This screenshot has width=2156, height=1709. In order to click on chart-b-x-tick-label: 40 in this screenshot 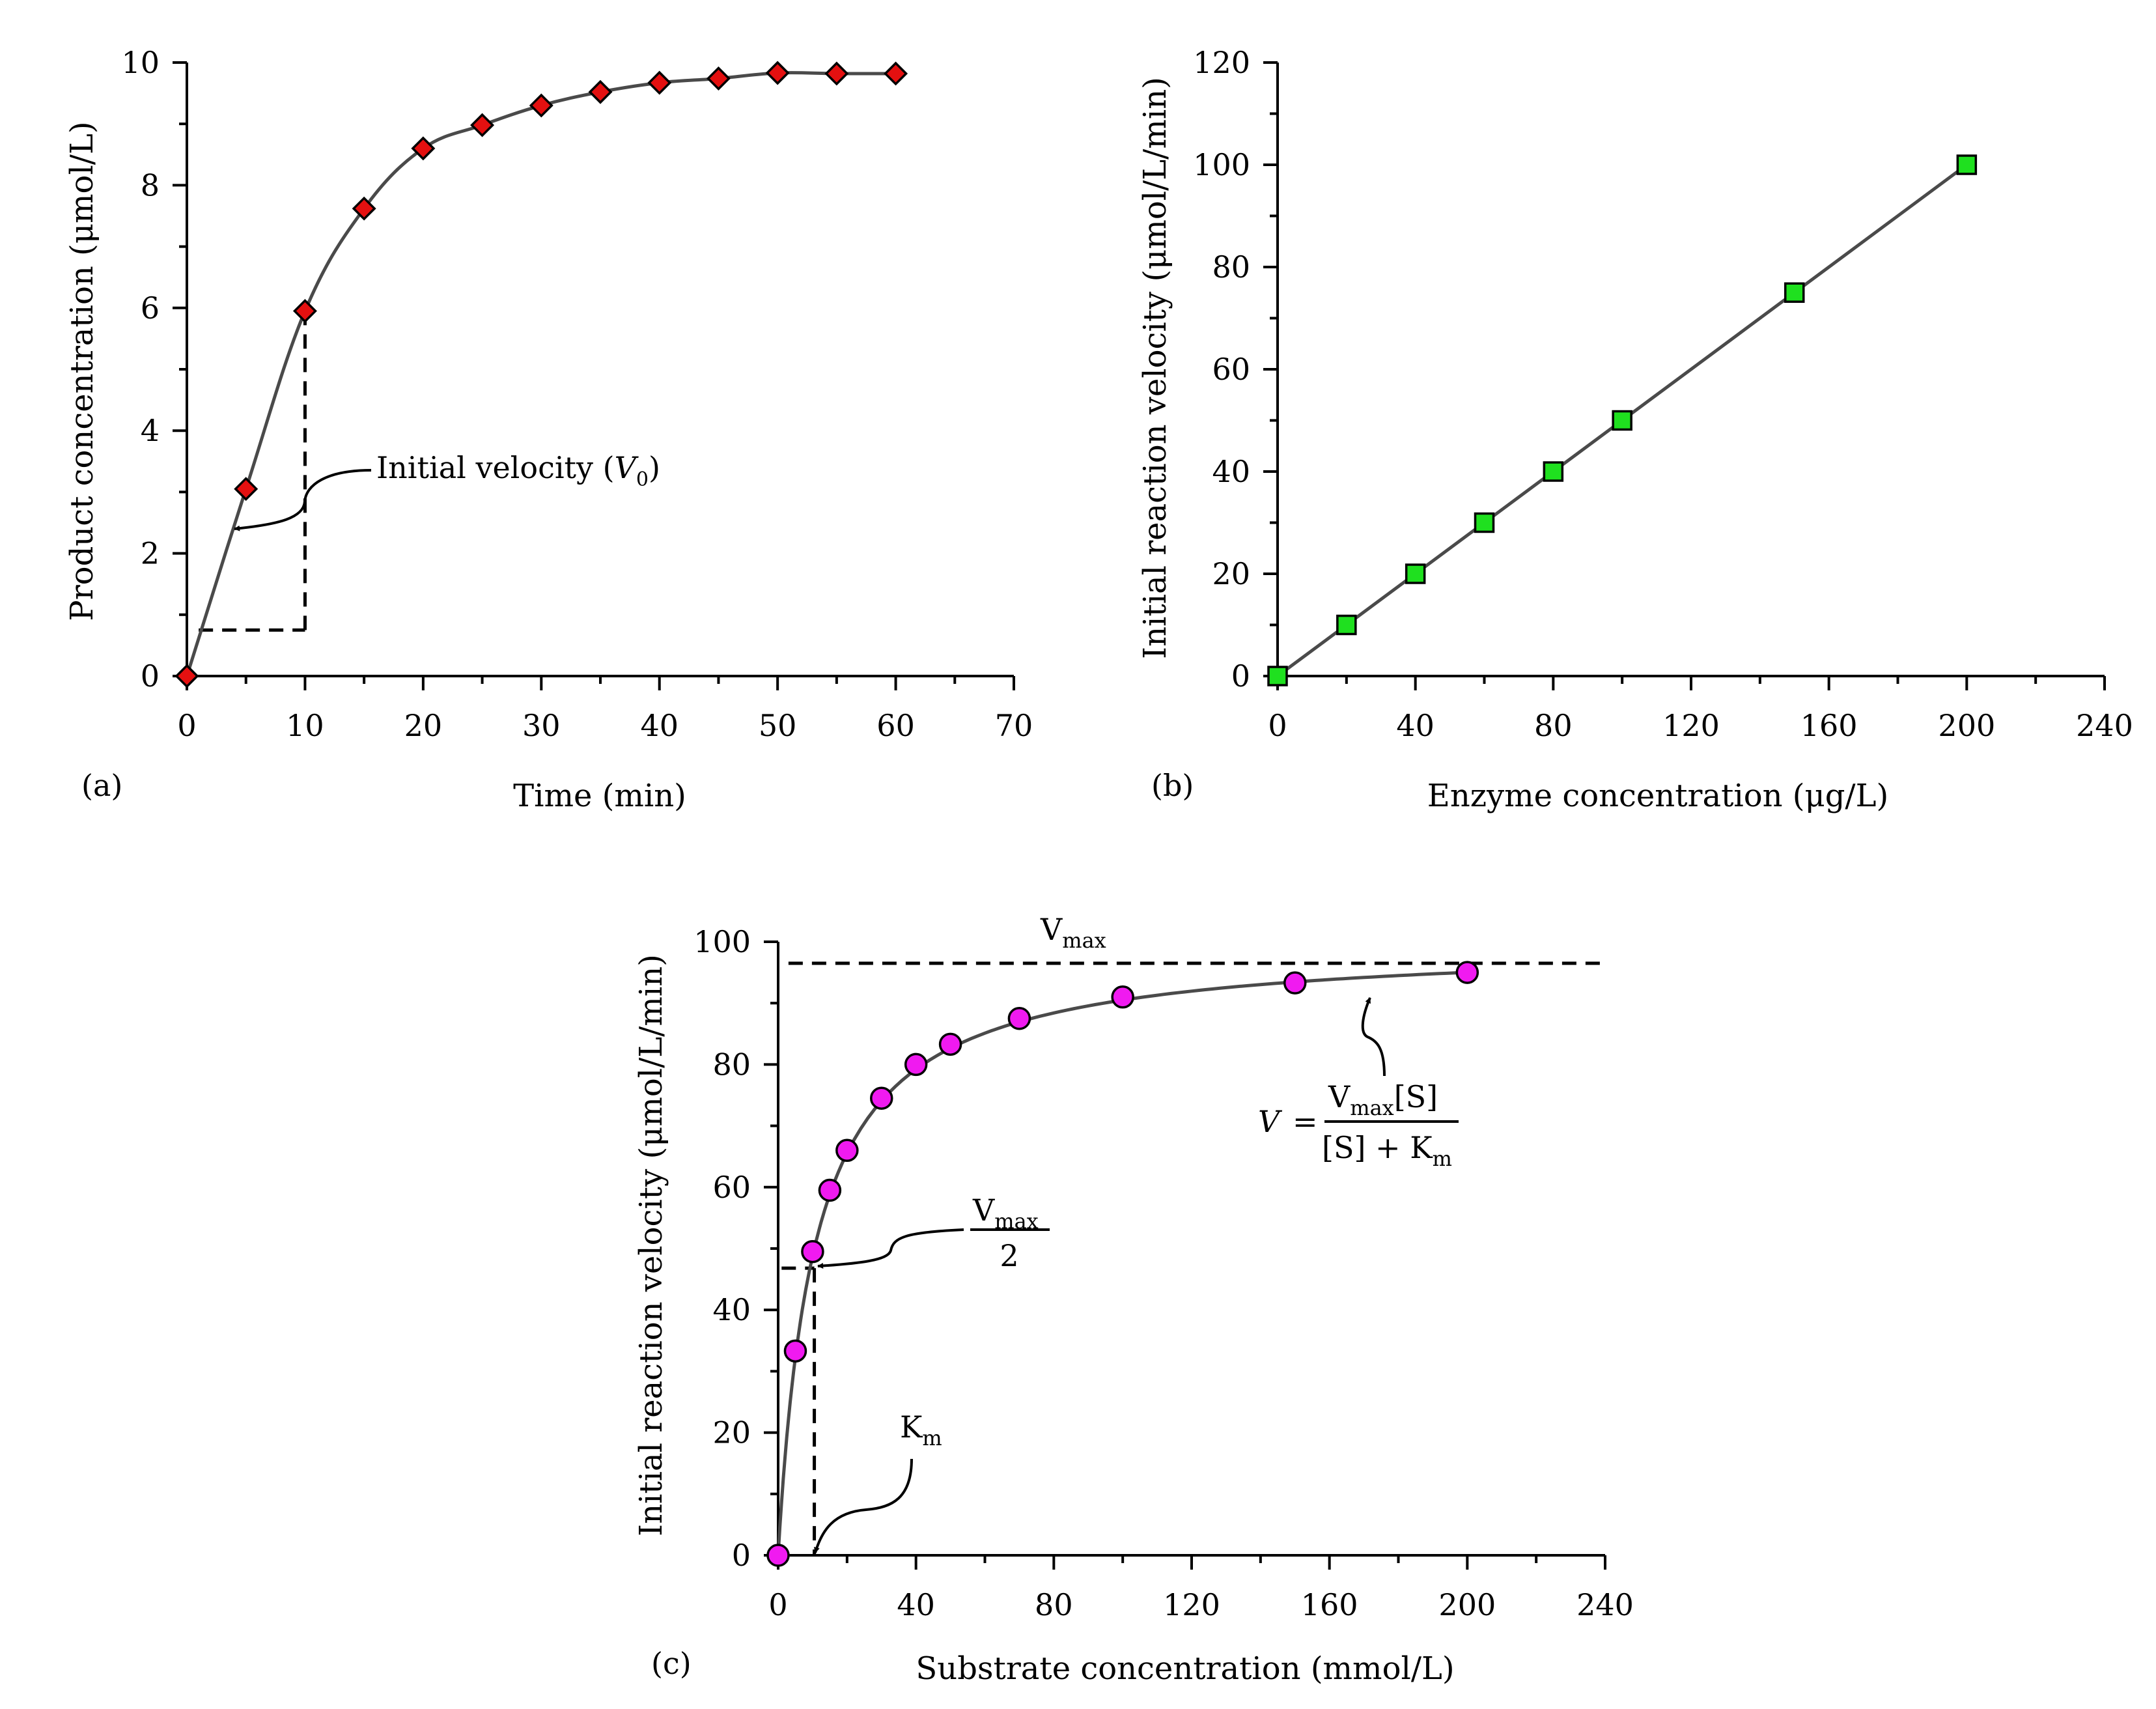, I will do `click(1416, 725)`.